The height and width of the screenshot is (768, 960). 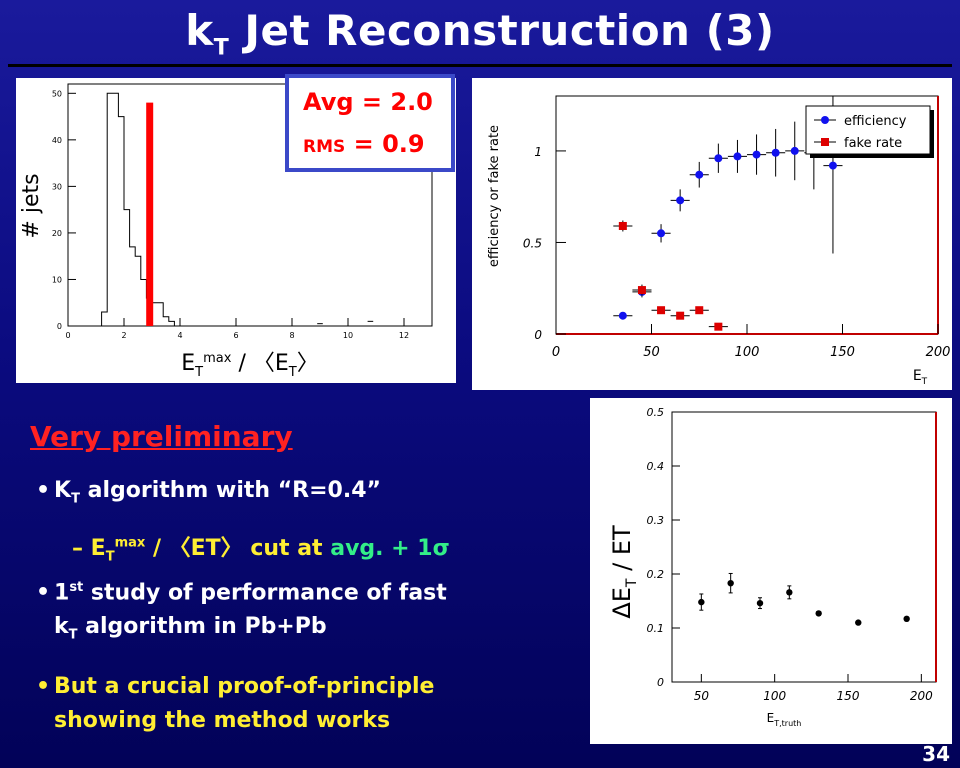 I want to click on y-axis-label: efficiency or fake rate, so click(x=494, y=196).